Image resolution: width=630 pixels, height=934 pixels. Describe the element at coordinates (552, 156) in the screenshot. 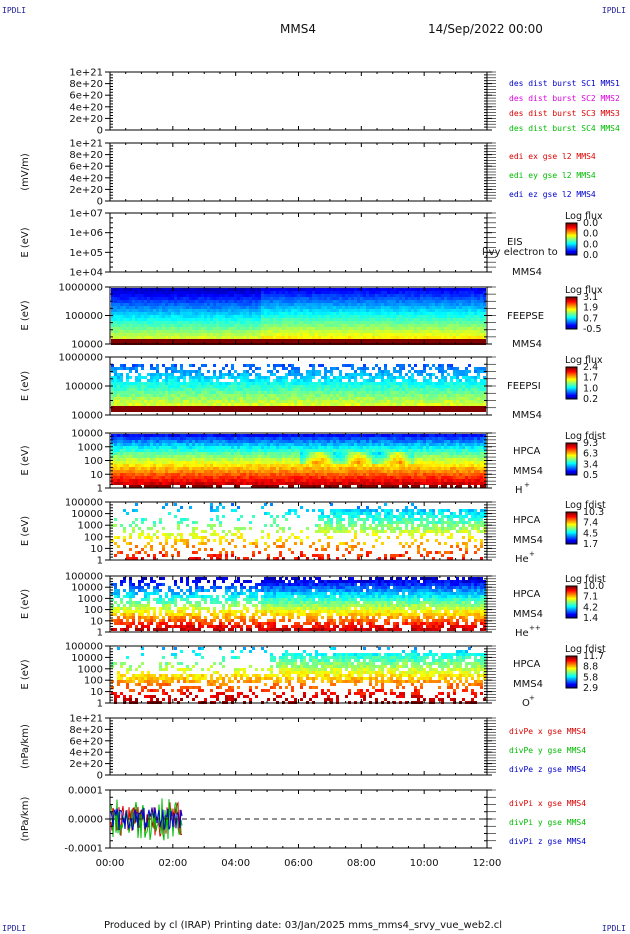

I see `legend-entry: edi ex gse l2 MMS4` at that location.